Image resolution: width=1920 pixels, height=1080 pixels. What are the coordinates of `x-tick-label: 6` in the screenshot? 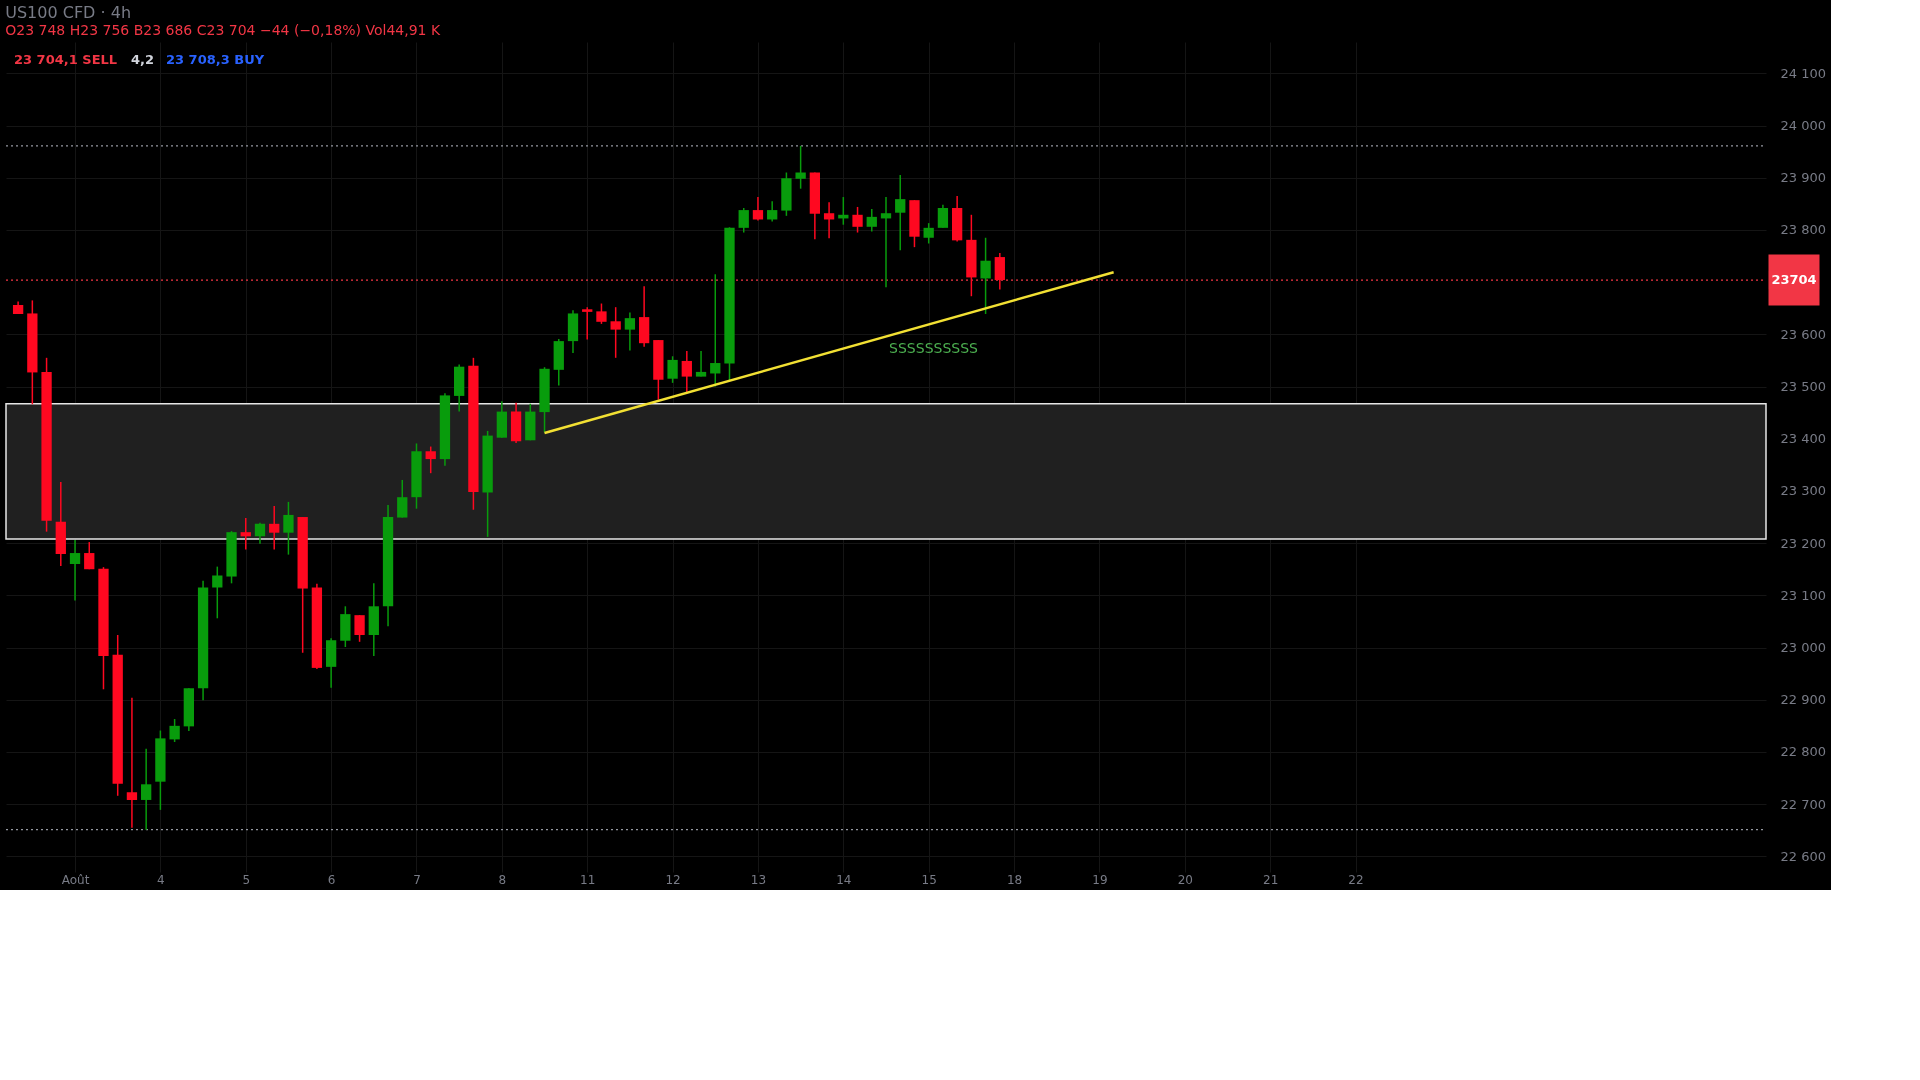 It's located at (331, 879).